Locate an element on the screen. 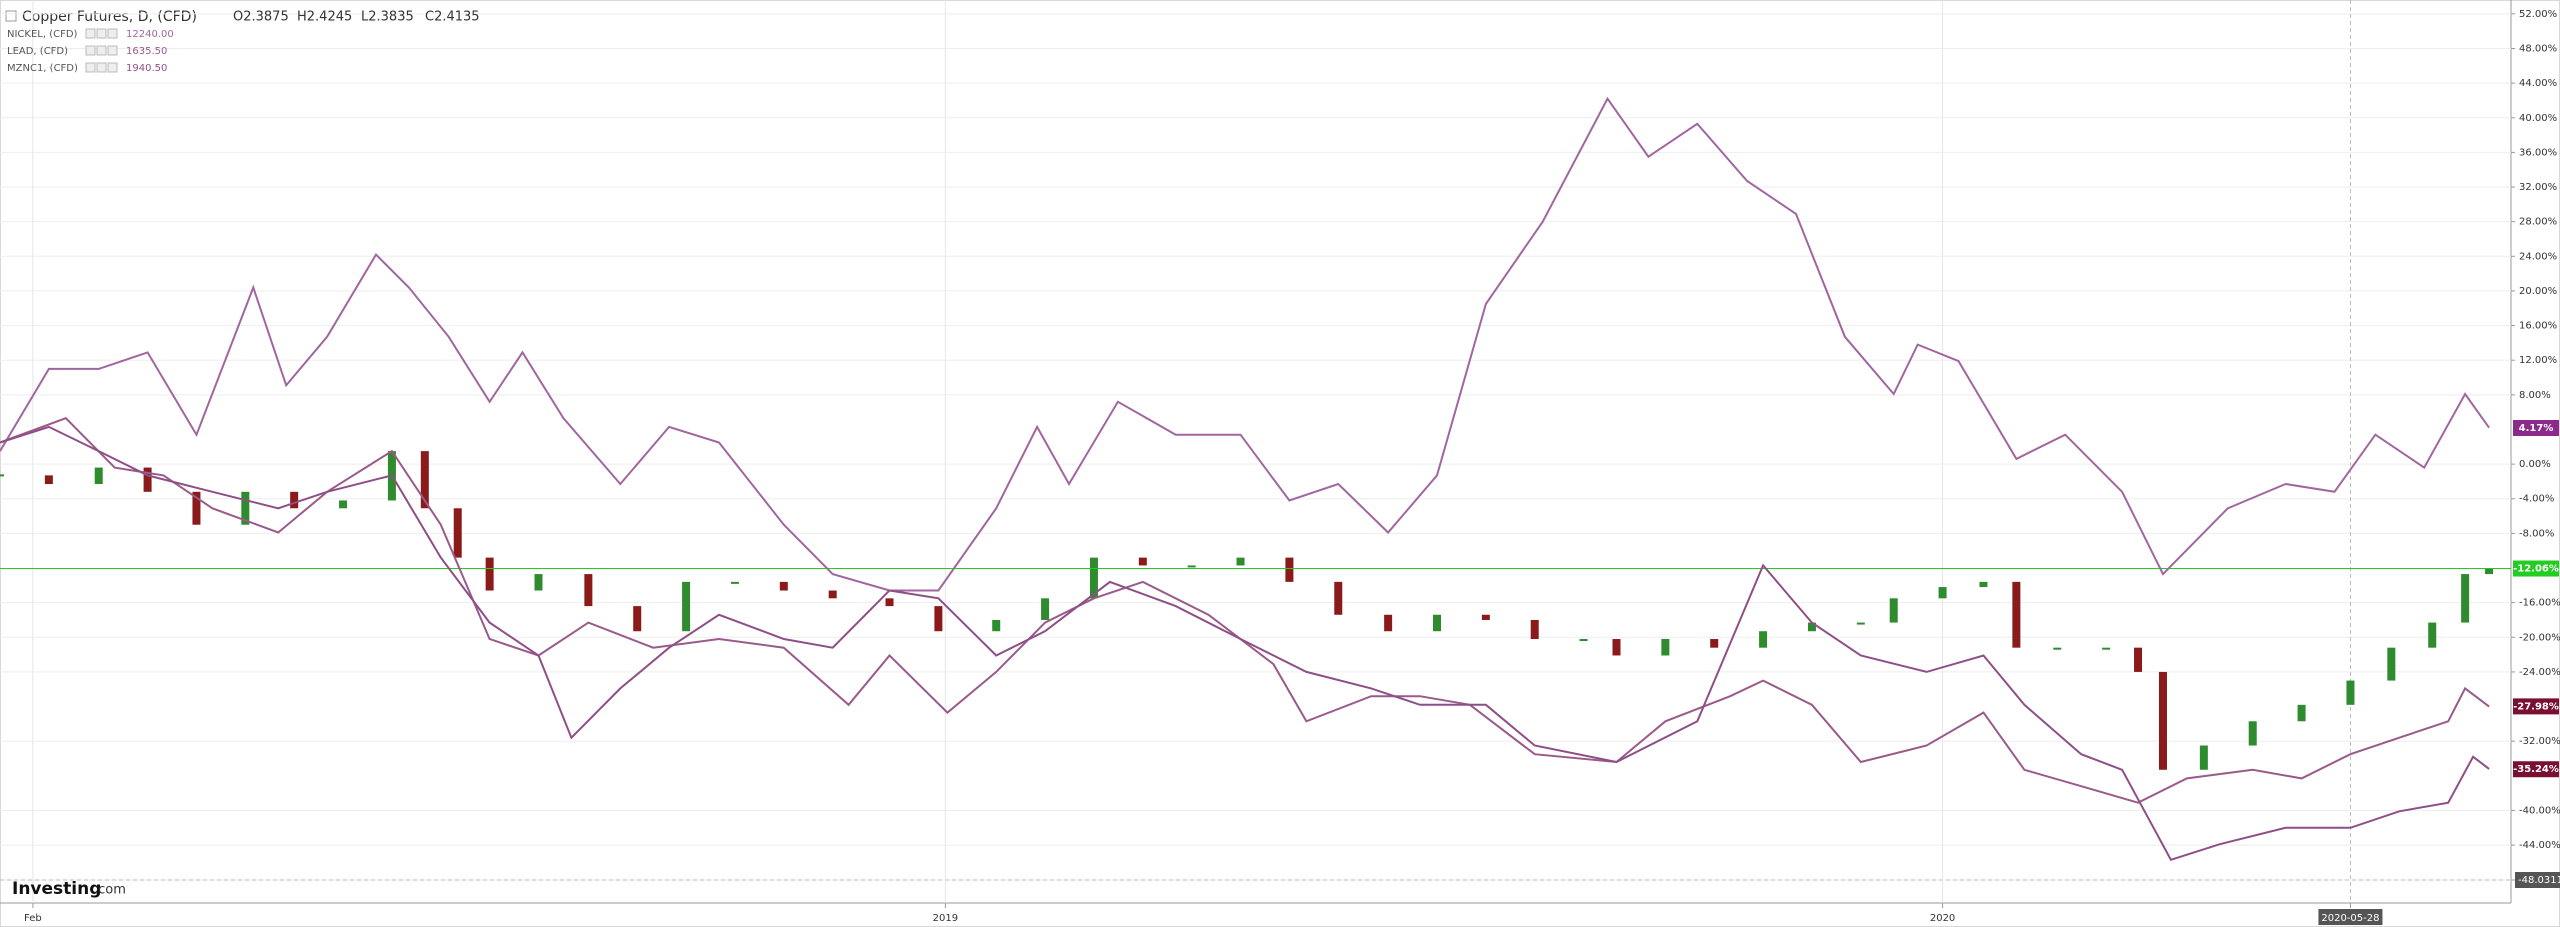 The width and height of the screenshot is (2560, 927). y-tick-label: 52.00% is located at coordinates (2538, 14).